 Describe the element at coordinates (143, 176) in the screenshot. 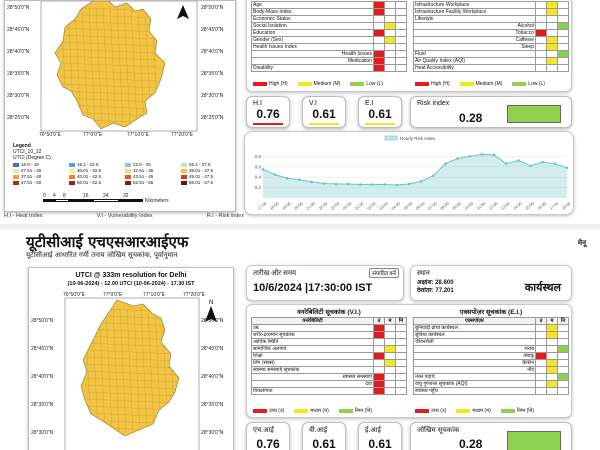

I see `legend-item-label: 42.51 - 45` at that location.